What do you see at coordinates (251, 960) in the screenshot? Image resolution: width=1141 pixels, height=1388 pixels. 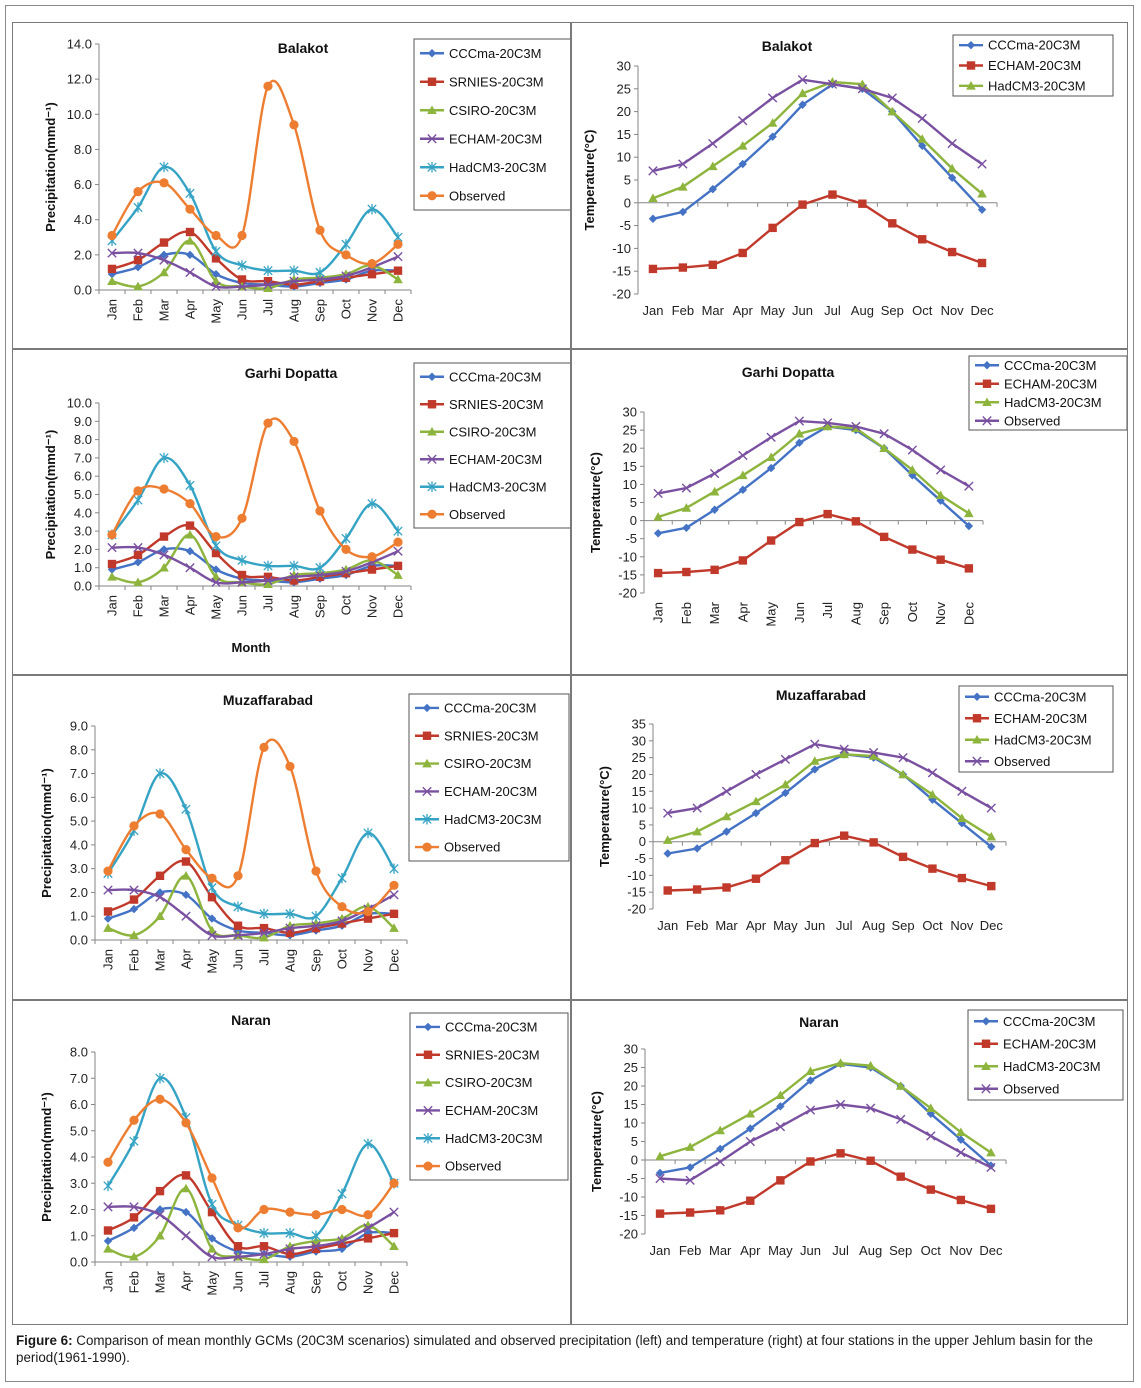 I see `x-tick-labels: Jan Feb Mar Apr May Jun Jul Aug Sep Oct Nov Dec` at bounding box center [251, 960].